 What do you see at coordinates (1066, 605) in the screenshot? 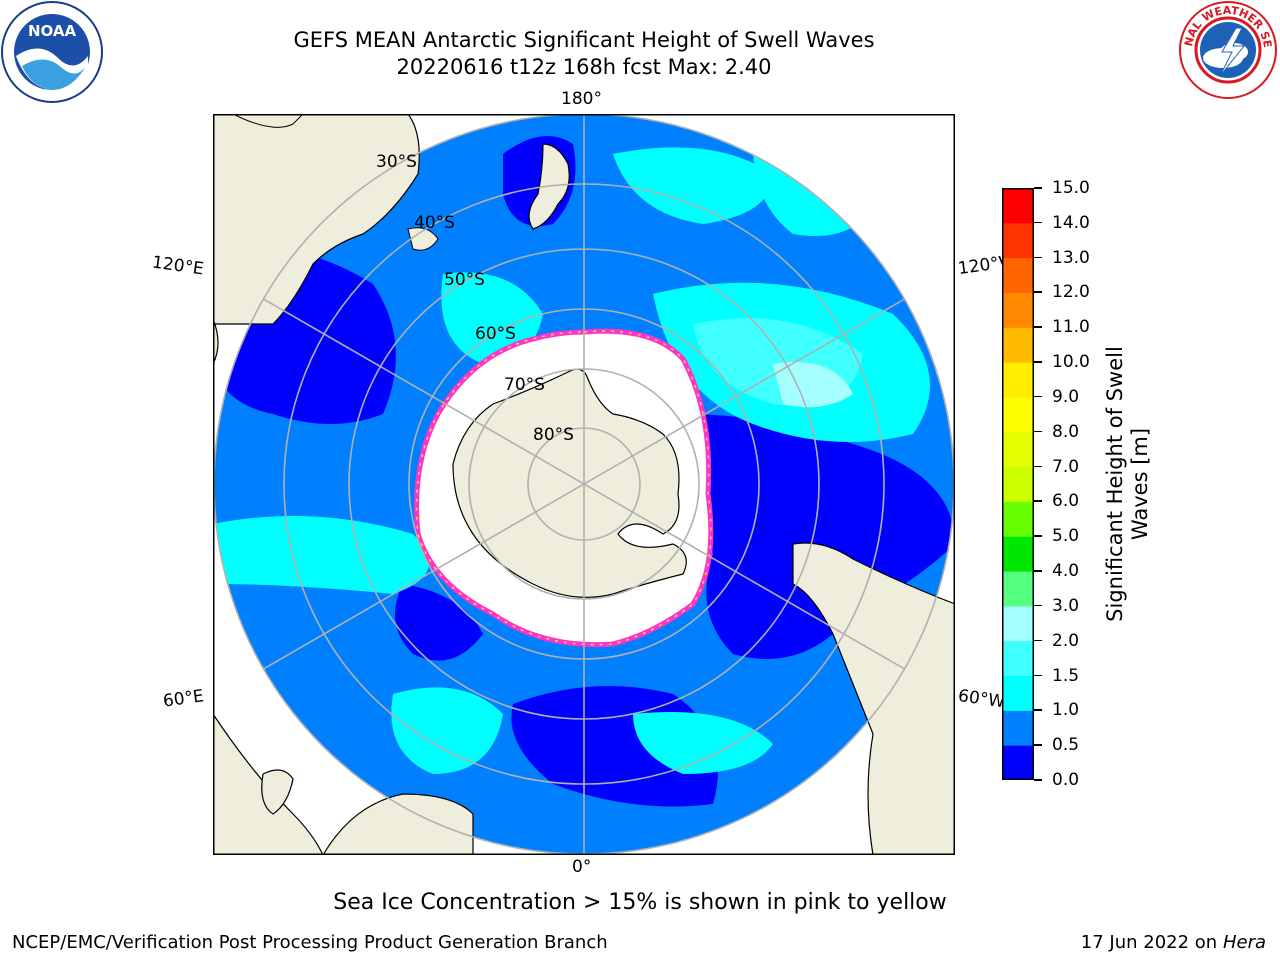
I see `colorbar-tick-label: 3.0` at bounding box center [1066, 605].